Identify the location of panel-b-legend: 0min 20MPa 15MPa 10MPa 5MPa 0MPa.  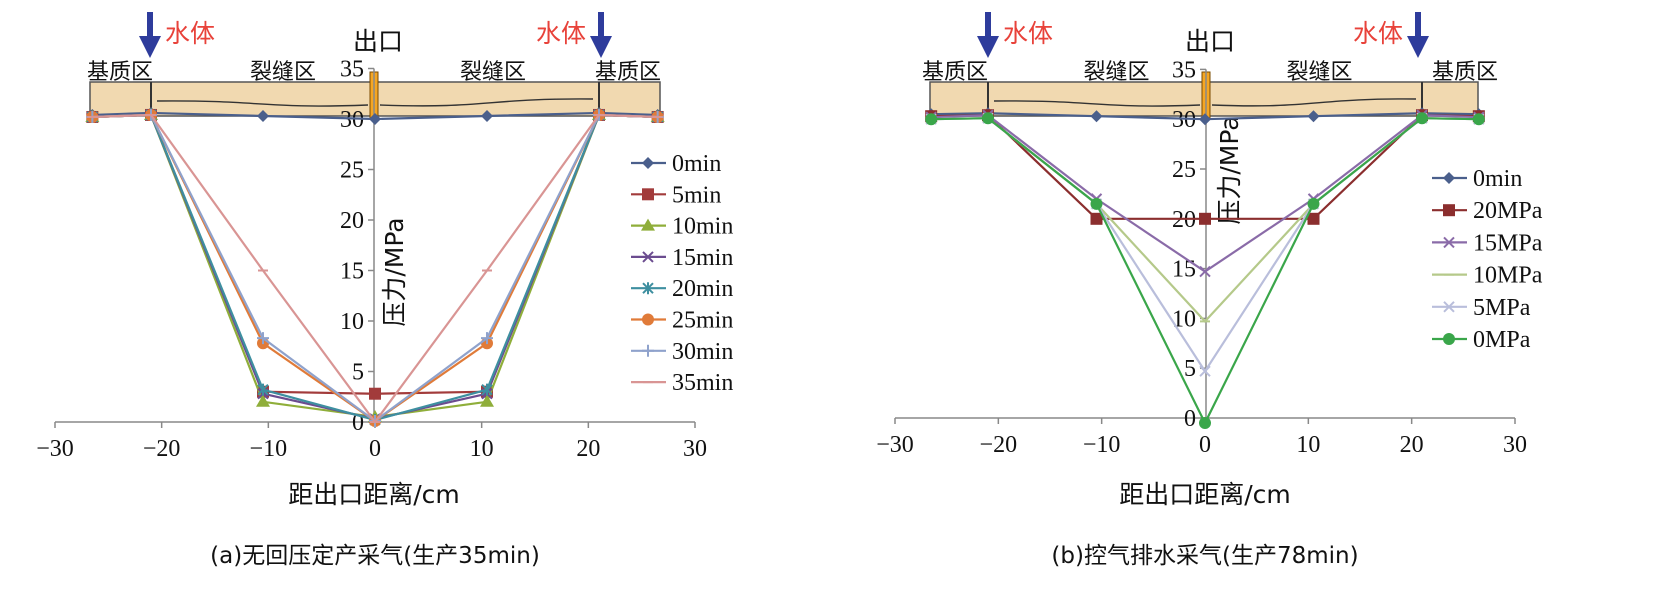
(1487, 259).